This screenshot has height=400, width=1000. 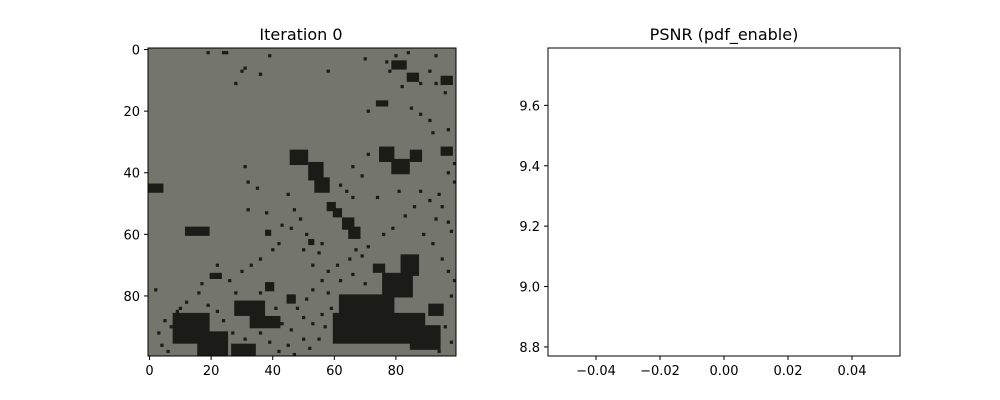 I want to click on image-x-tick-label: 20, so click(x=211, y=371).